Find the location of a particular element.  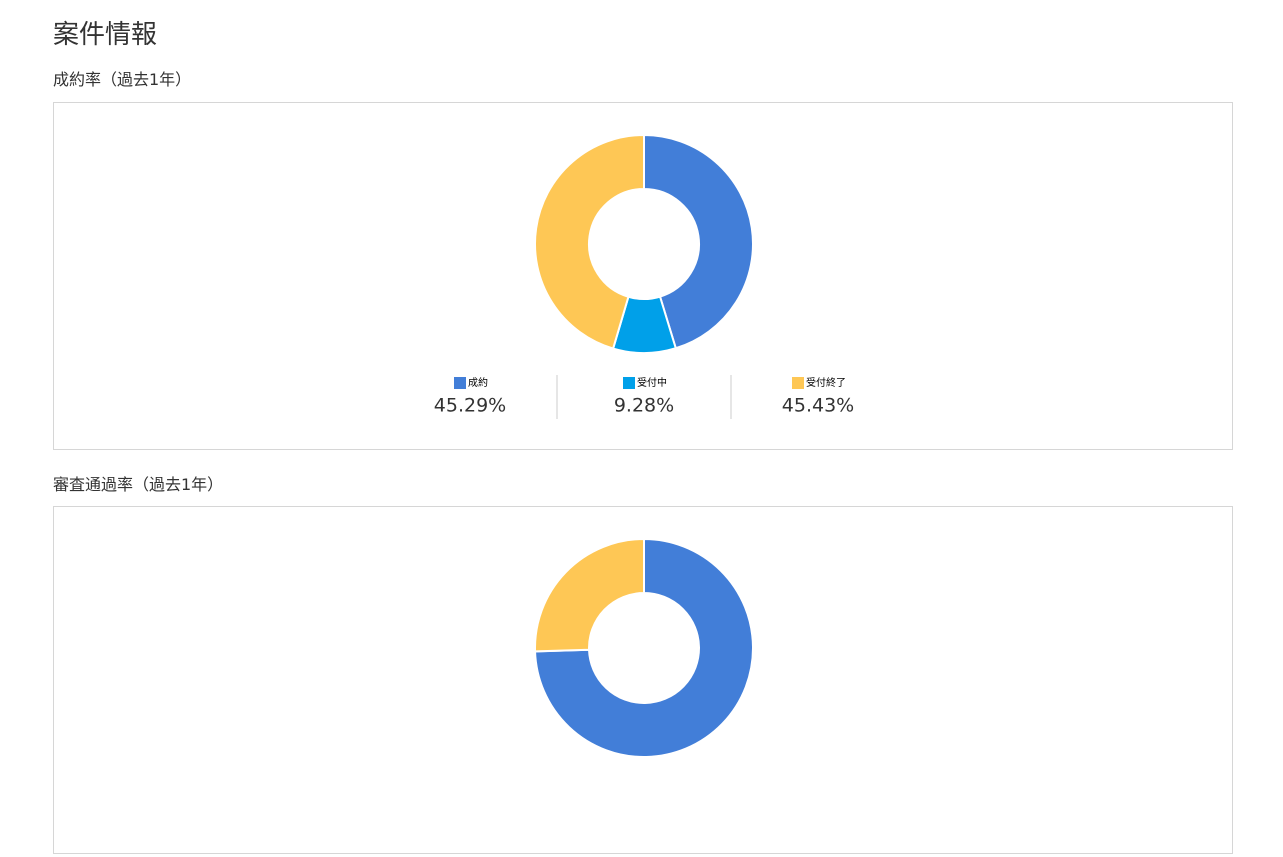

legend-label: 受付中 is located at coordinates (652, 382).